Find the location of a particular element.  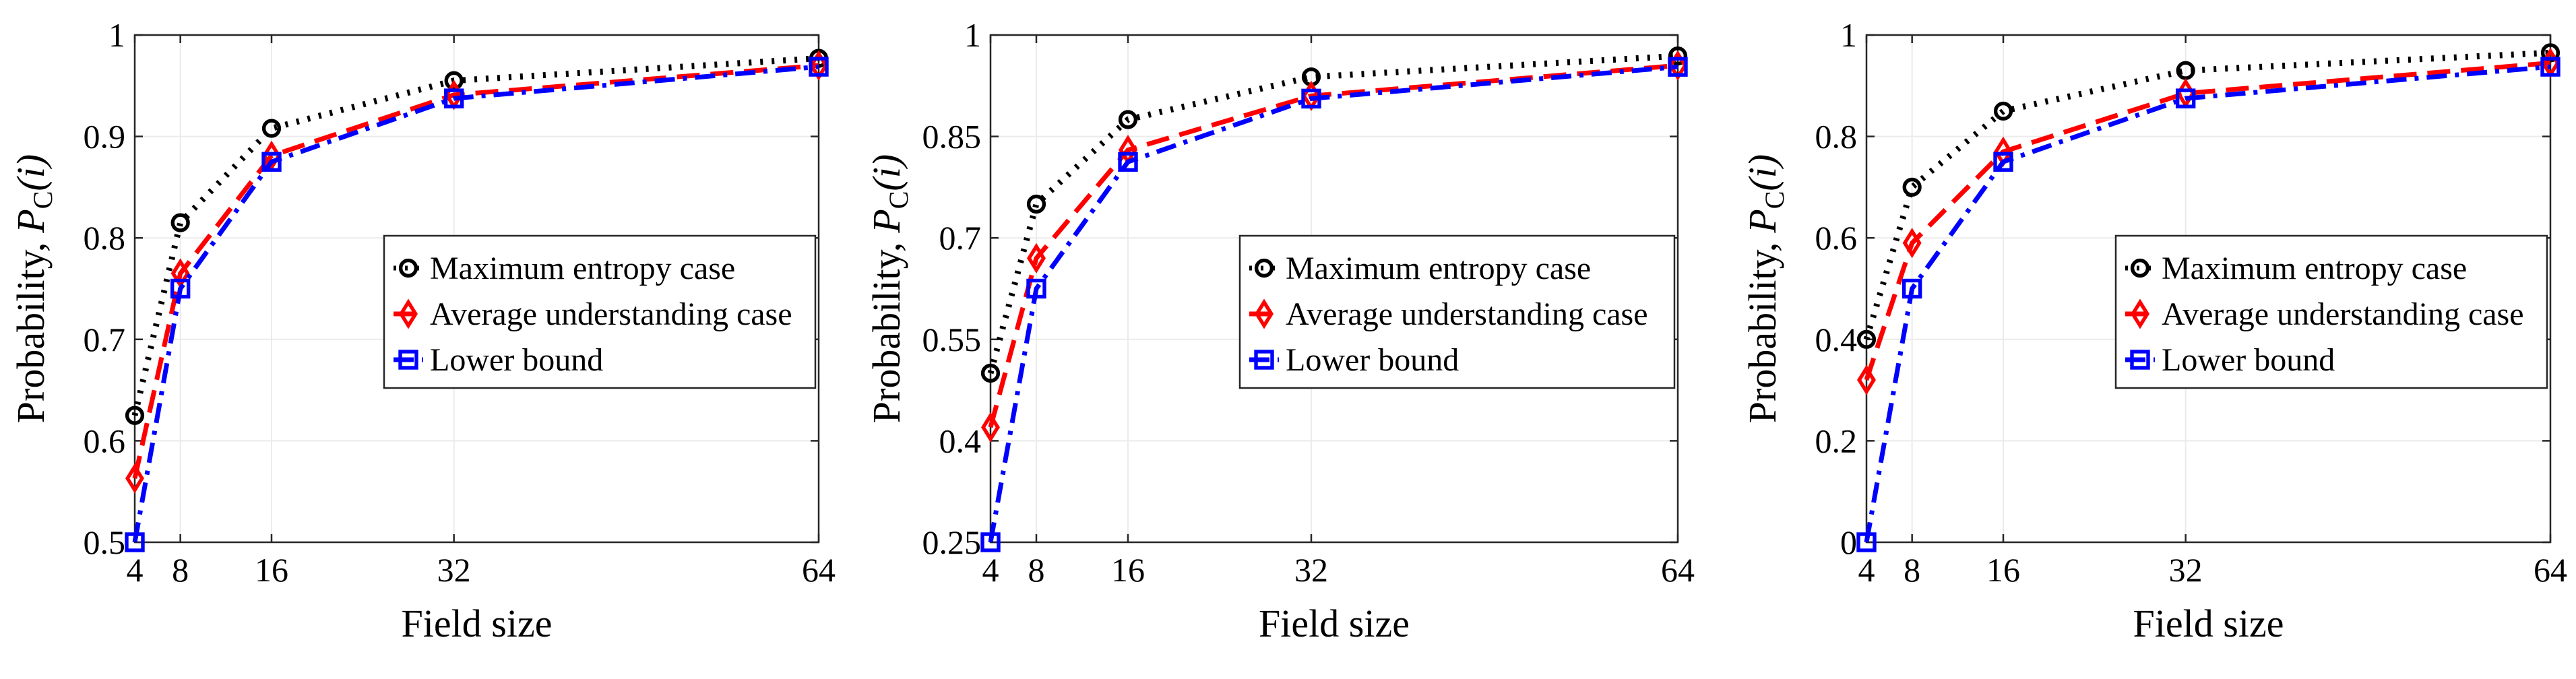

y-tick-label: 0.25 is located at coordinates (952, 542).